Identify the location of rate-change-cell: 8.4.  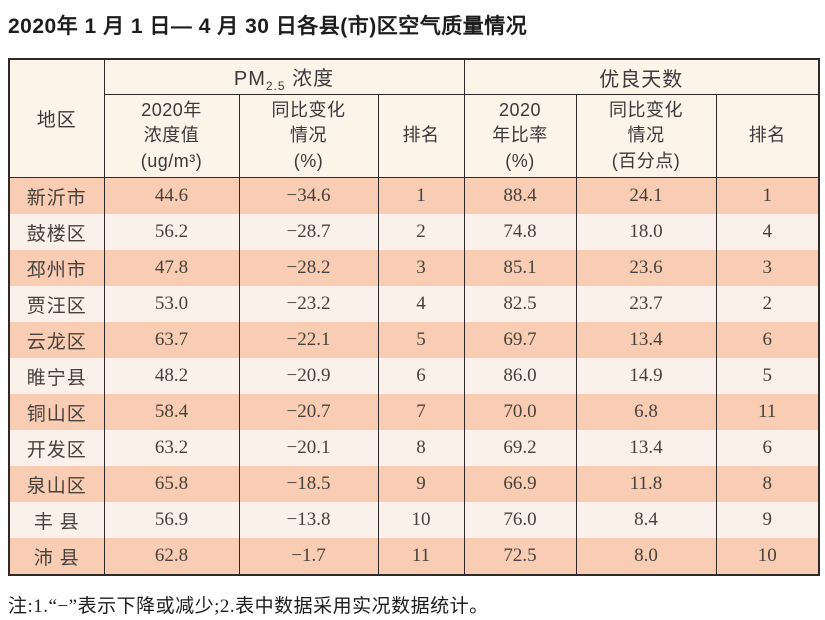
(646, 520).